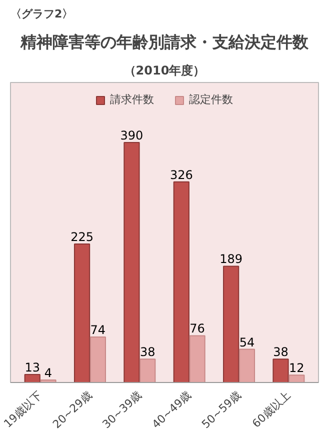 Image resolution: width=332 pixels, height=441 pixels. What do you see at coordinates (48, 373) in the screenshot?
I see `data-label: 4` at bounding box center [48, 373].